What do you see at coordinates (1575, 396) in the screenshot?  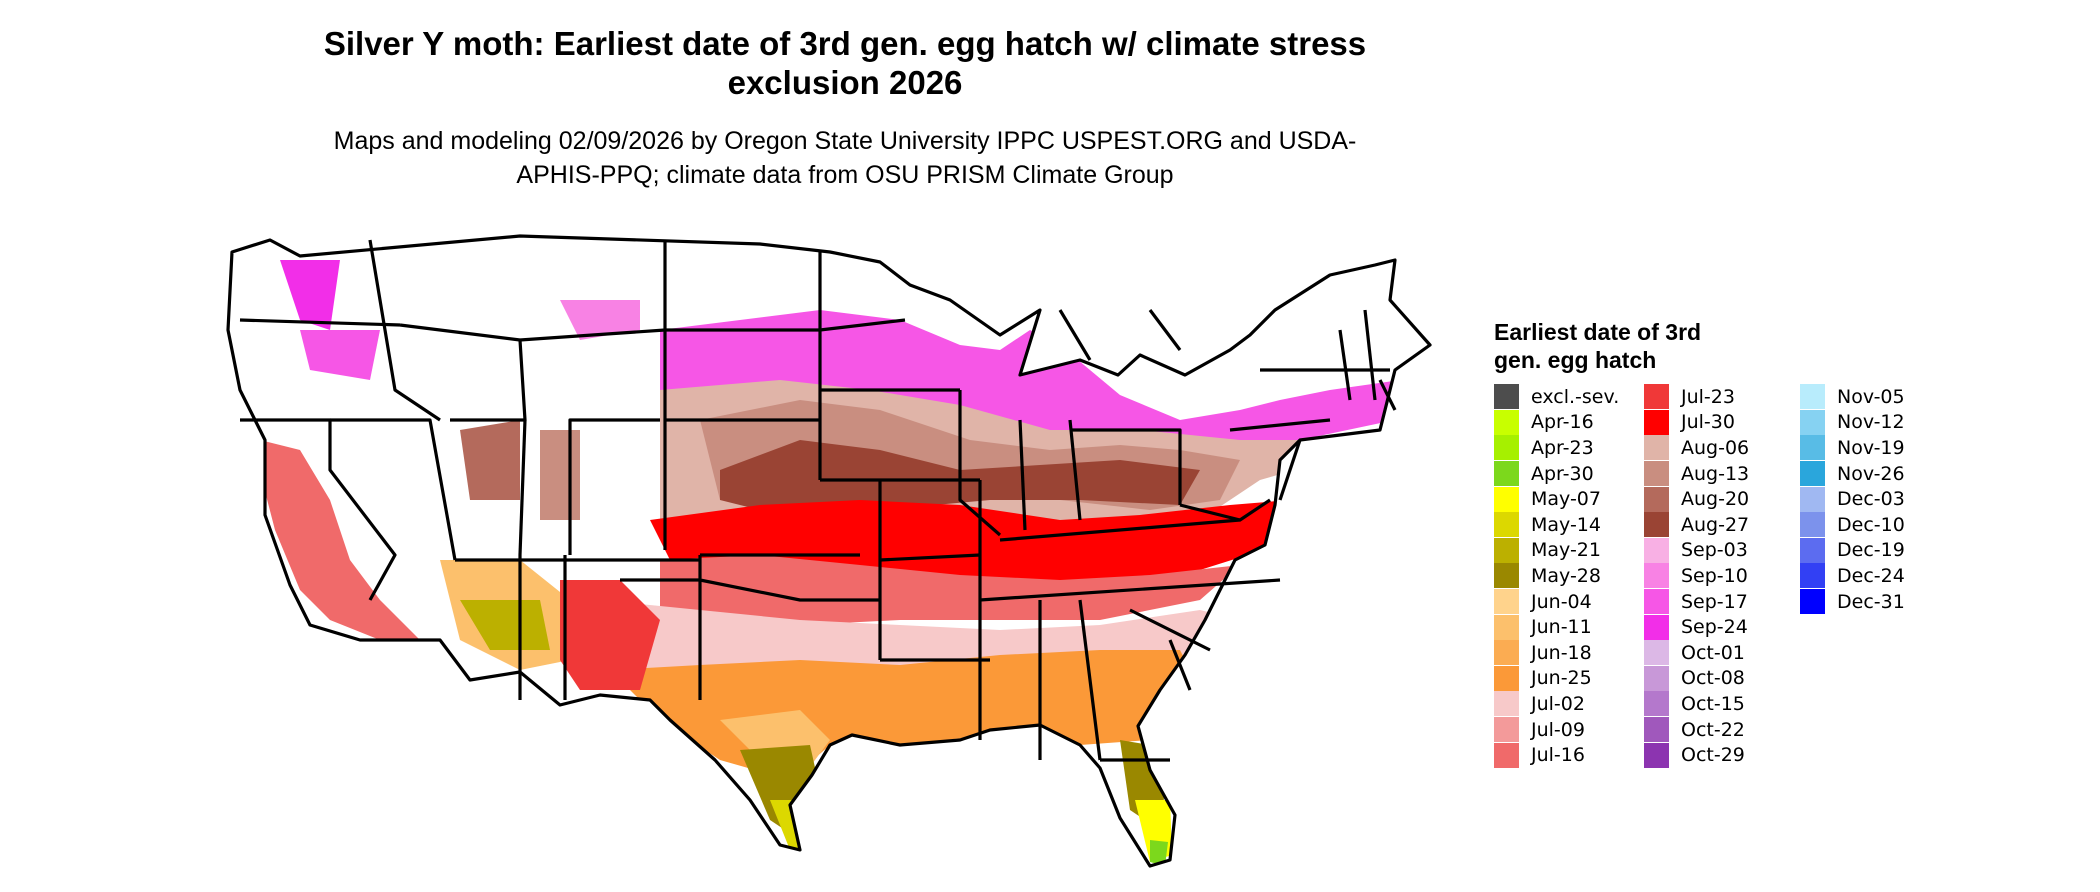 I see `legend-label: excl.-sev.` at bounding box center [1575, 396].